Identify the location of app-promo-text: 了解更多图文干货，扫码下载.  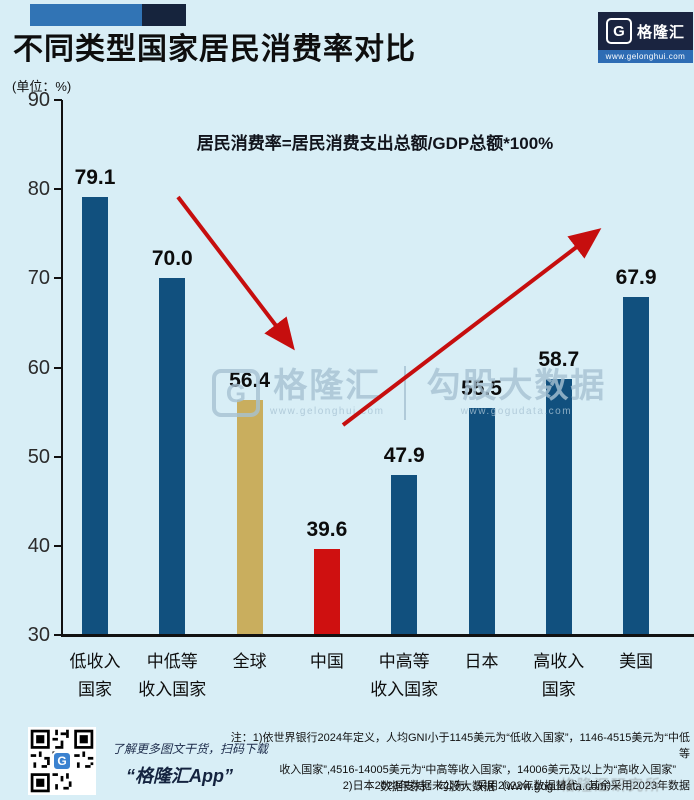
(190, 749).